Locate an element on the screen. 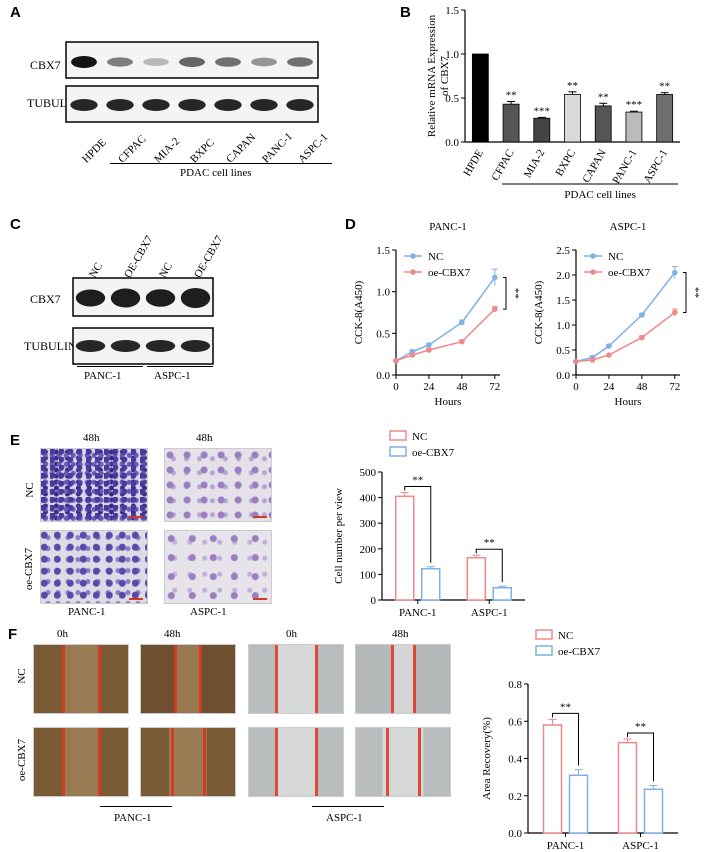 This screenshot has width=709, height=852. blot-a-row-label-cbx7: CBX7 is located at coordinates (45, 65).